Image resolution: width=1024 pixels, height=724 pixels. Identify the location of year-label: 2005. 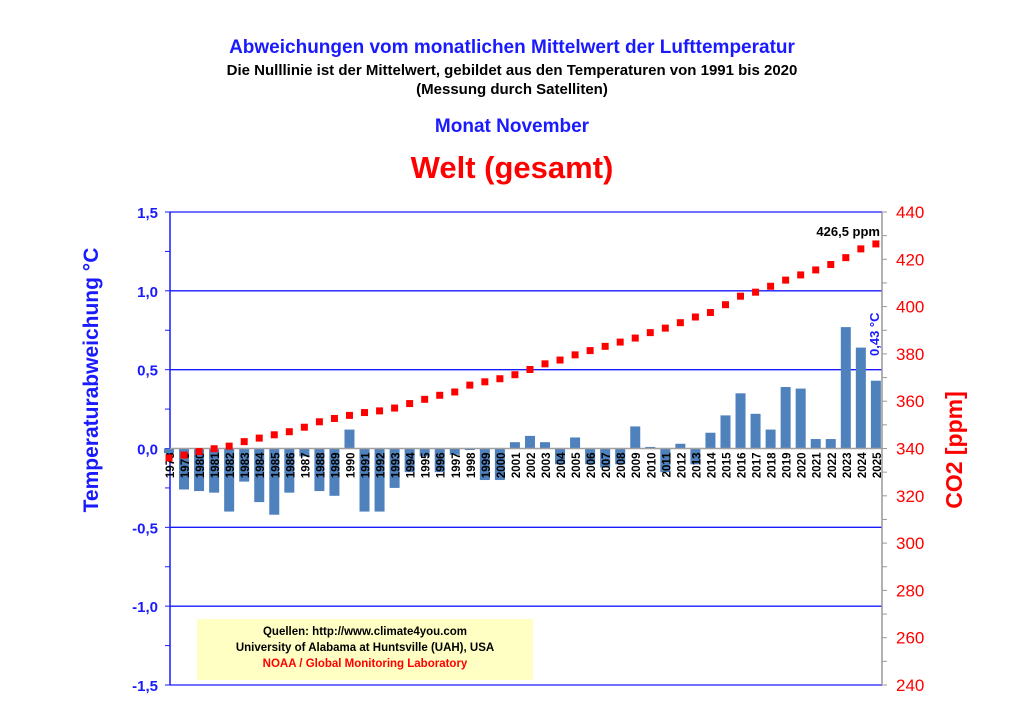
(577, 465).